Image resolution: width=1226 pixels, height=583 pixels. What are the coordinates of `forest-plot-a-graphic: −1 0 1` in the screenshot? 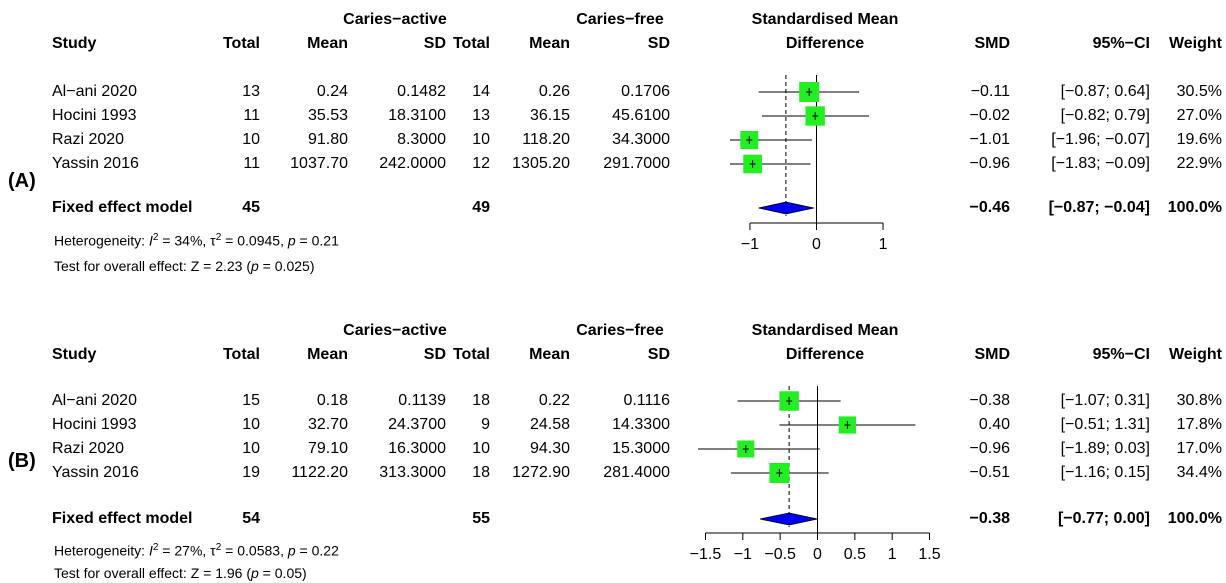 It's located at (809, 164).